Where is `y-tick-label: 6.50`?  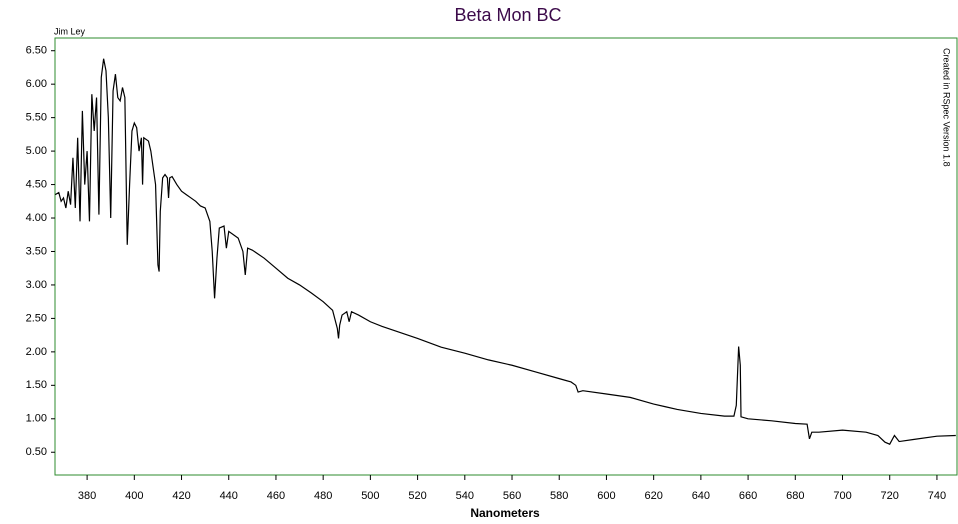
y-tick-label: 6.50 is located at coordinates (36, 51).